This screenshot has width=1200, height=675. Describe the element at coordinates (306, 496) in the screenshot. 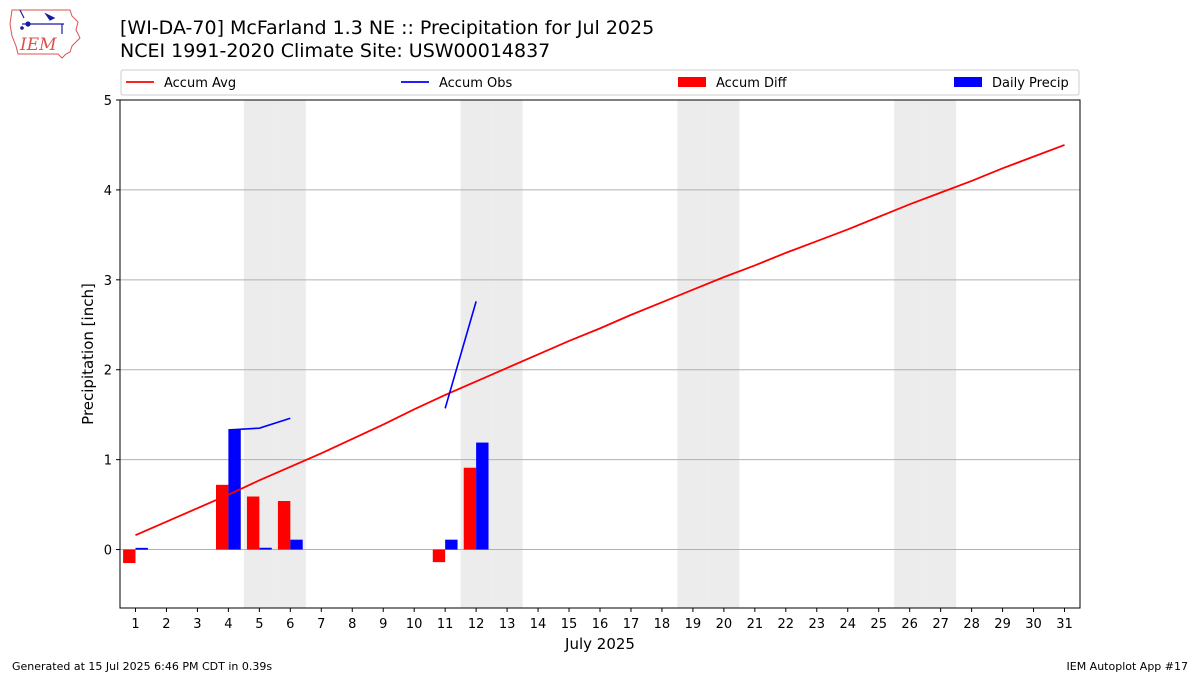

I see `bars` at that location.